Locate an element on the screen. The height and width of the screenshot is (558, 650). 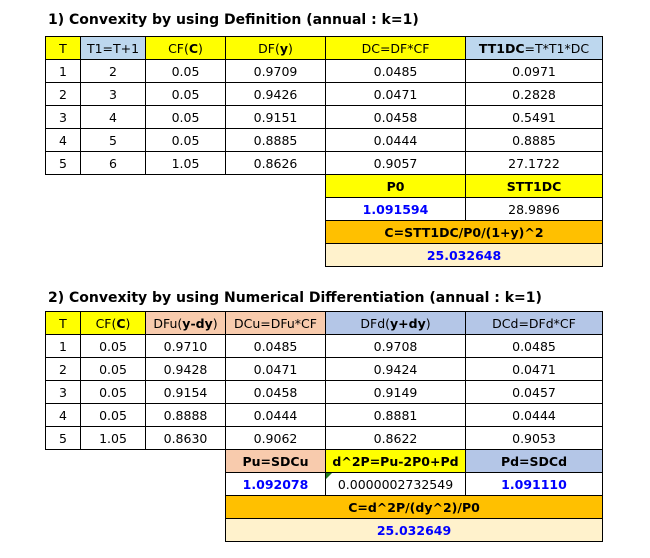
header-dcu: DCu=DFu*CF is located at coordinates (275, 323).